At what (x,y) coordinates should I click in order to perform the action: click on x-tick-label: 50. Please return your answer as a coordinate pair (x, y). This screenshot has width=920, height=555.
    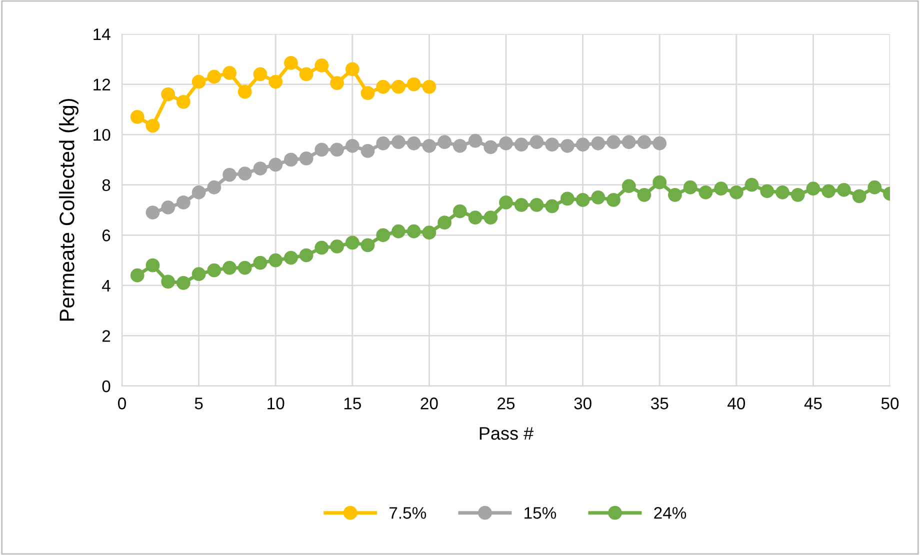
    Looking at the image, I should click on (890, 404).